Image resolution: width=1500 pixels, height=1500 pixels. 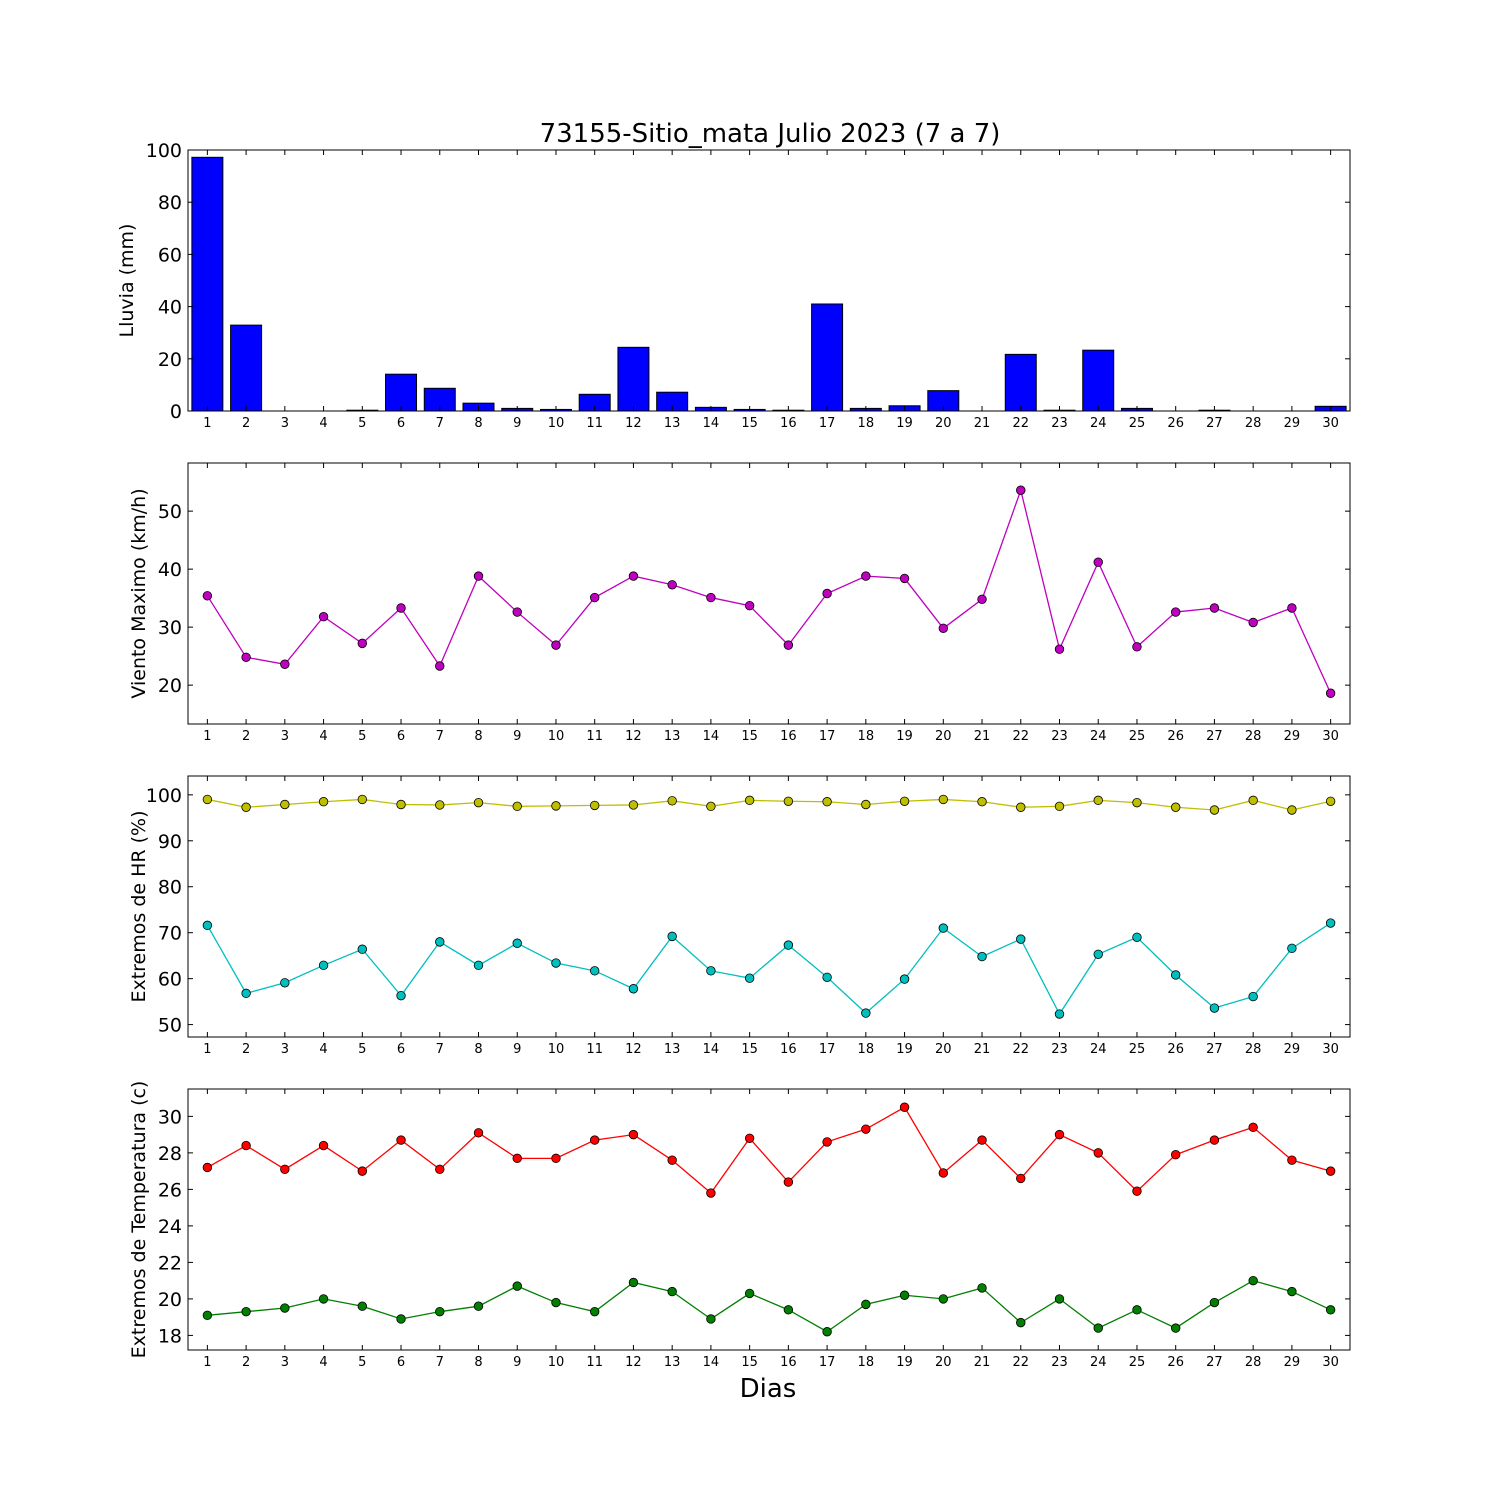 What do you see at coordinates (866, 1362) in the screenshot?
I see `x-tick-label: 18` at bounding box center [866, 1362].